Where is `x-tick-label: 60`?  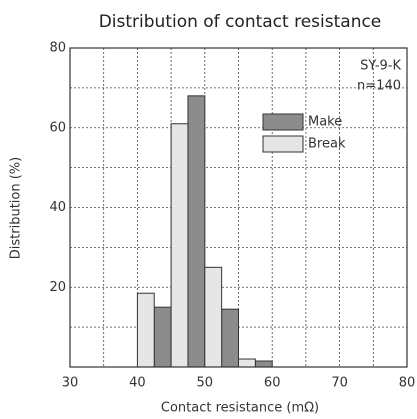
x-tick-label: 60 is located at coordinates (272, 383).